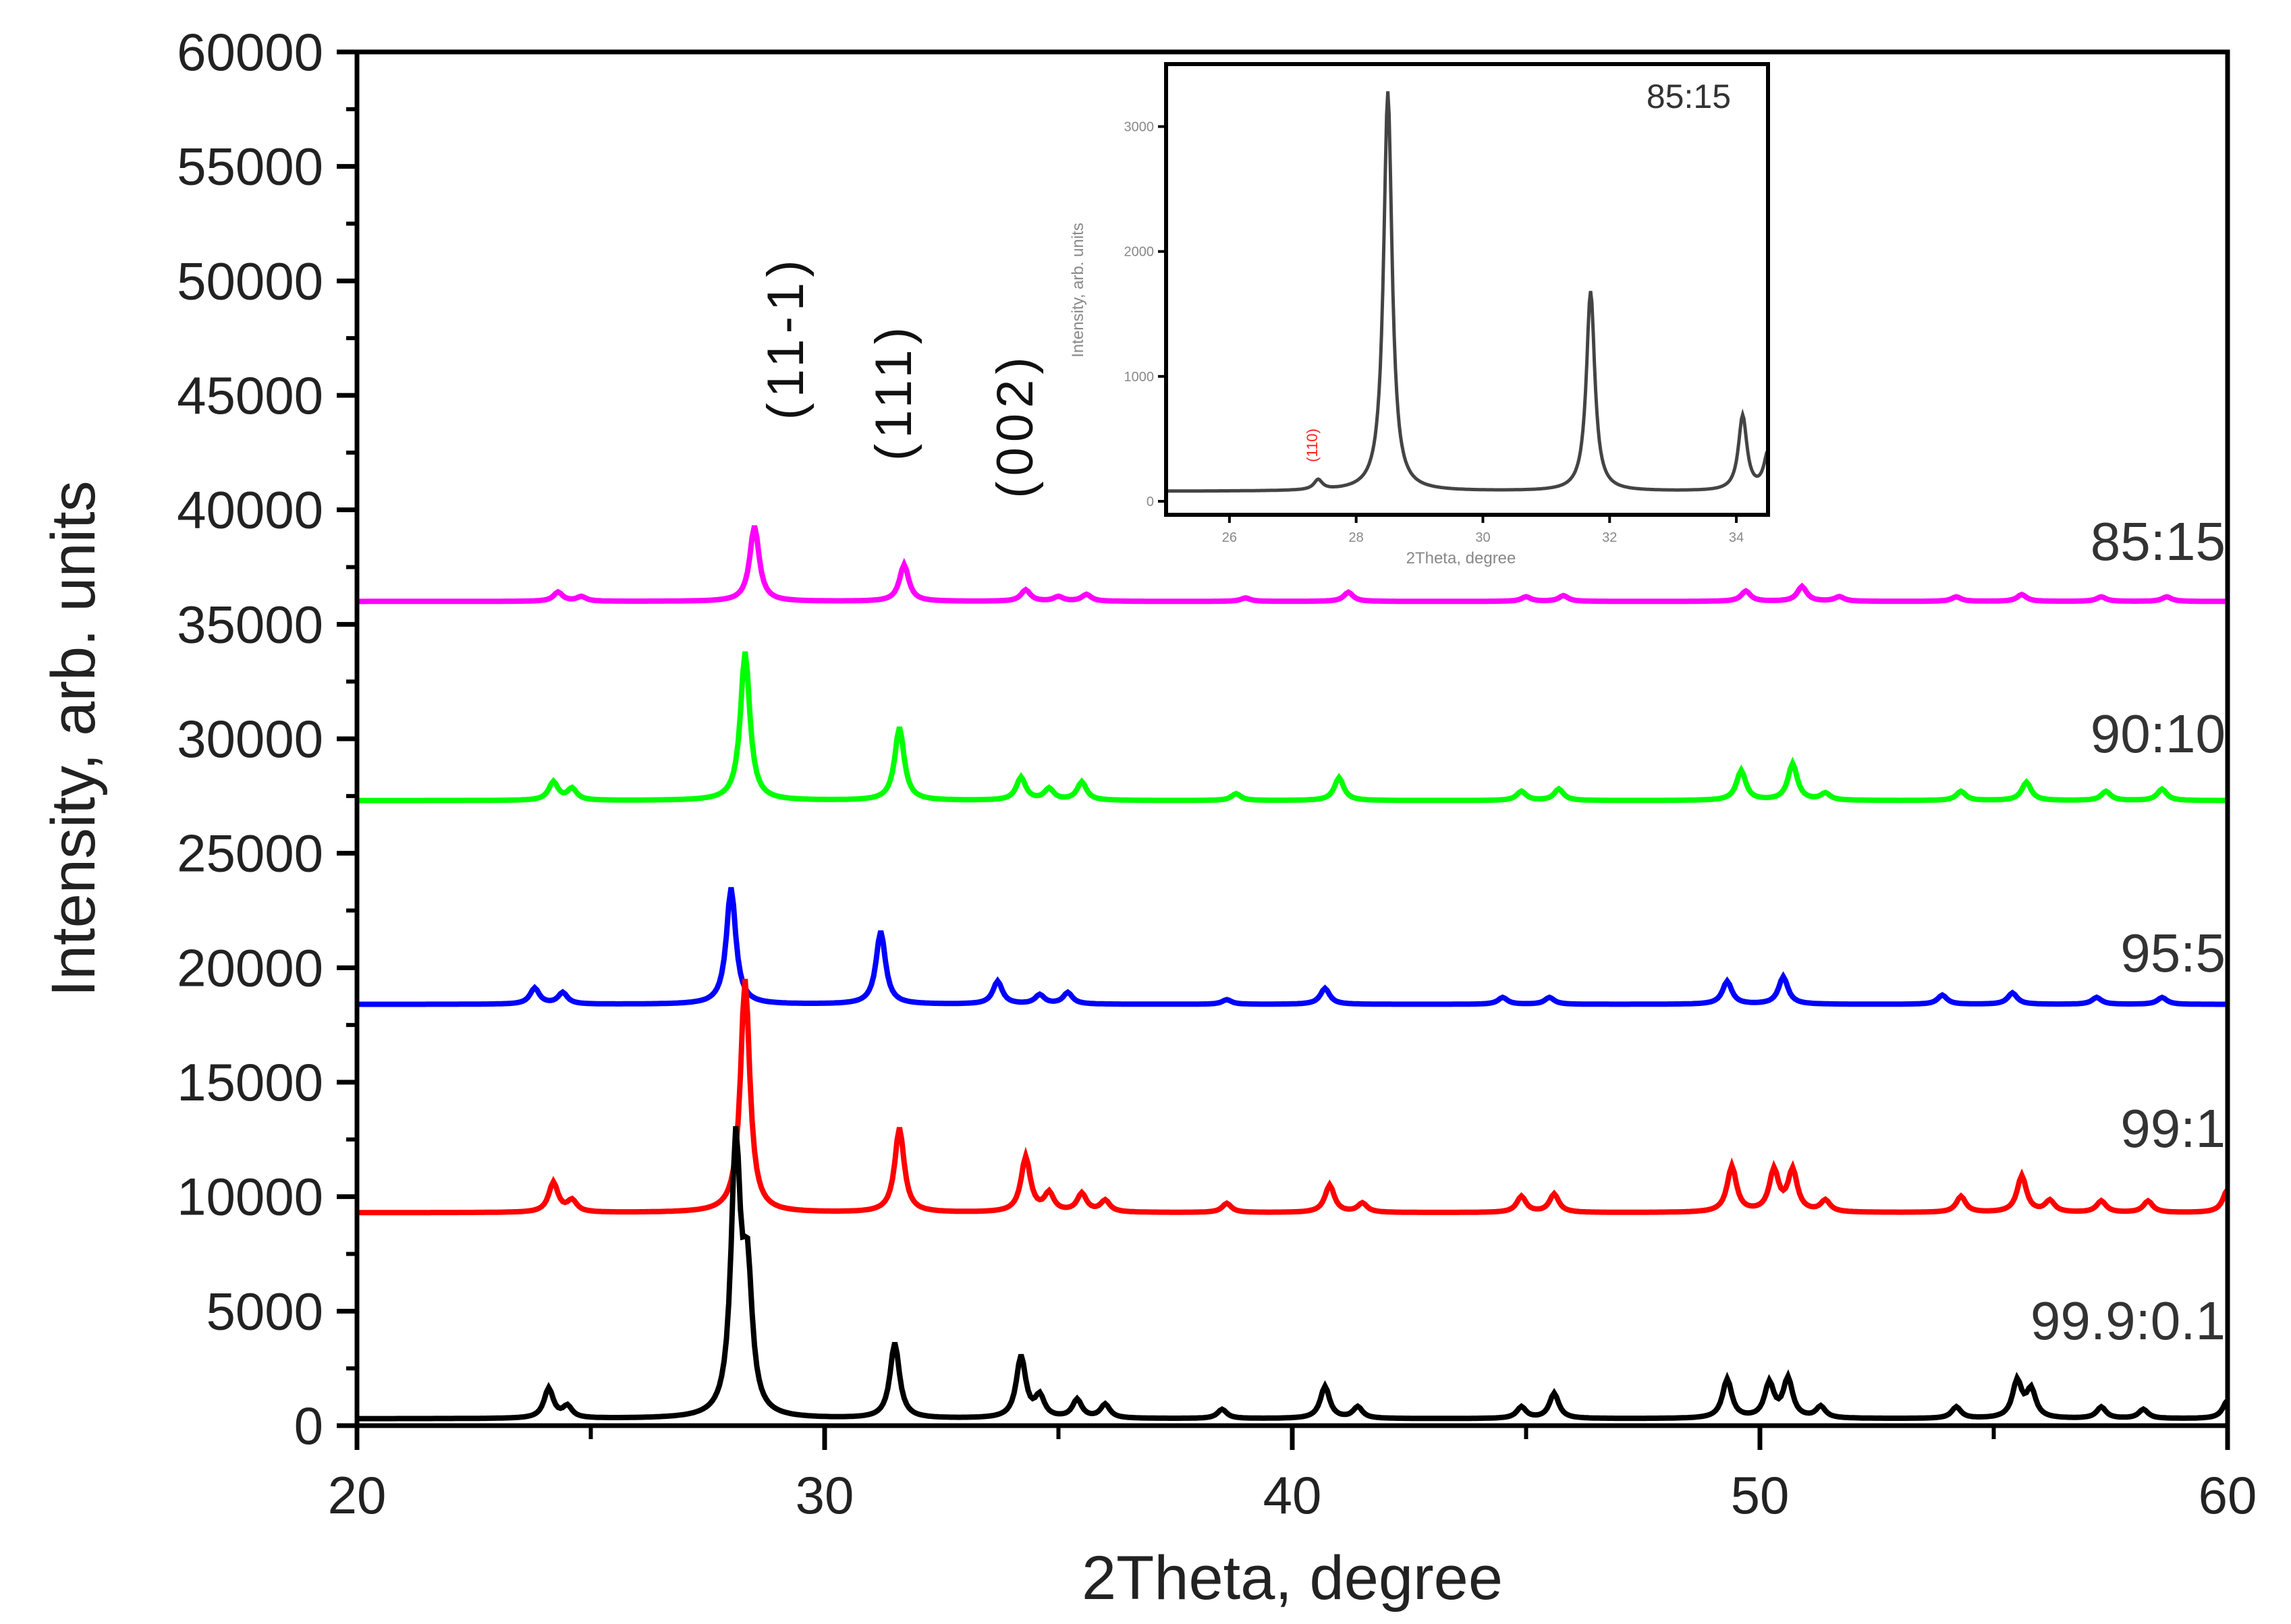  I want to click on series-label: 99.9:0.1, so click(2128, 1321).